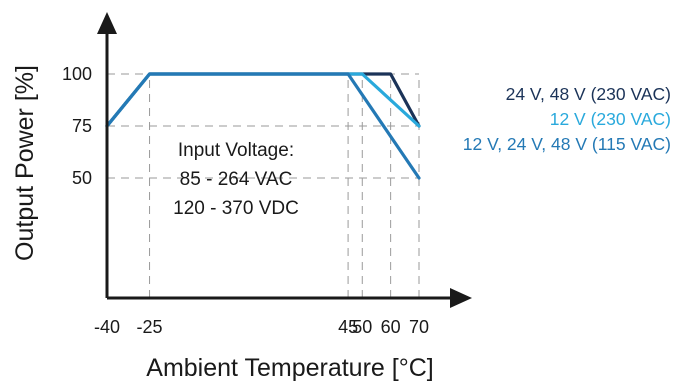  I want to click on x-tick-label: -40, so click(107, 327).